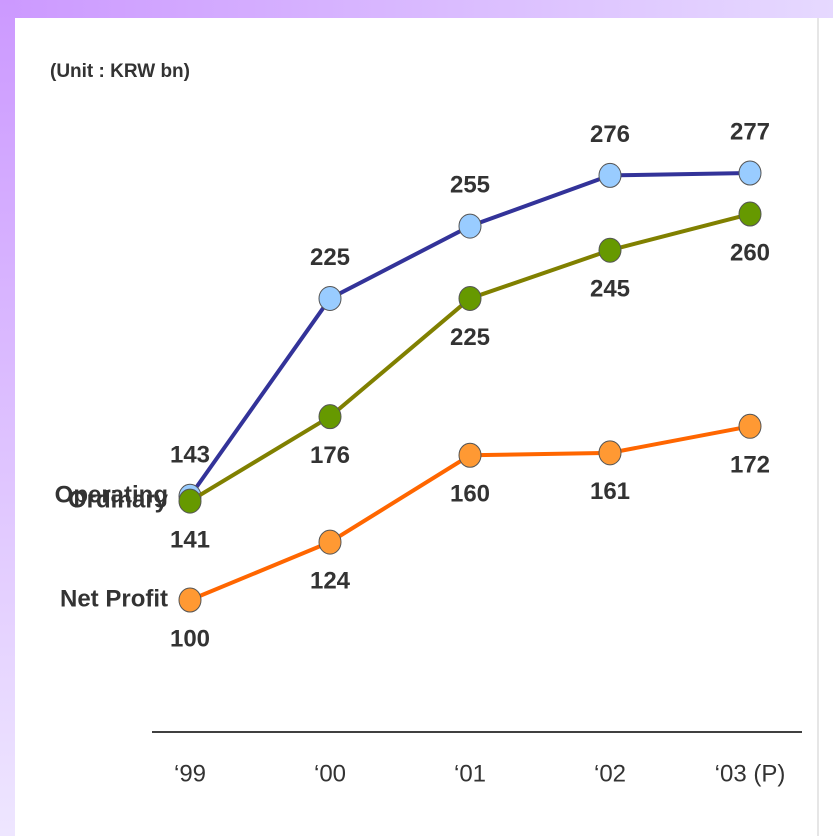 The height and width of the screenshot is (836, 833). Describe the element at coordinates (750, 252) in the screenshot. I see `data-label: 260` at that location.